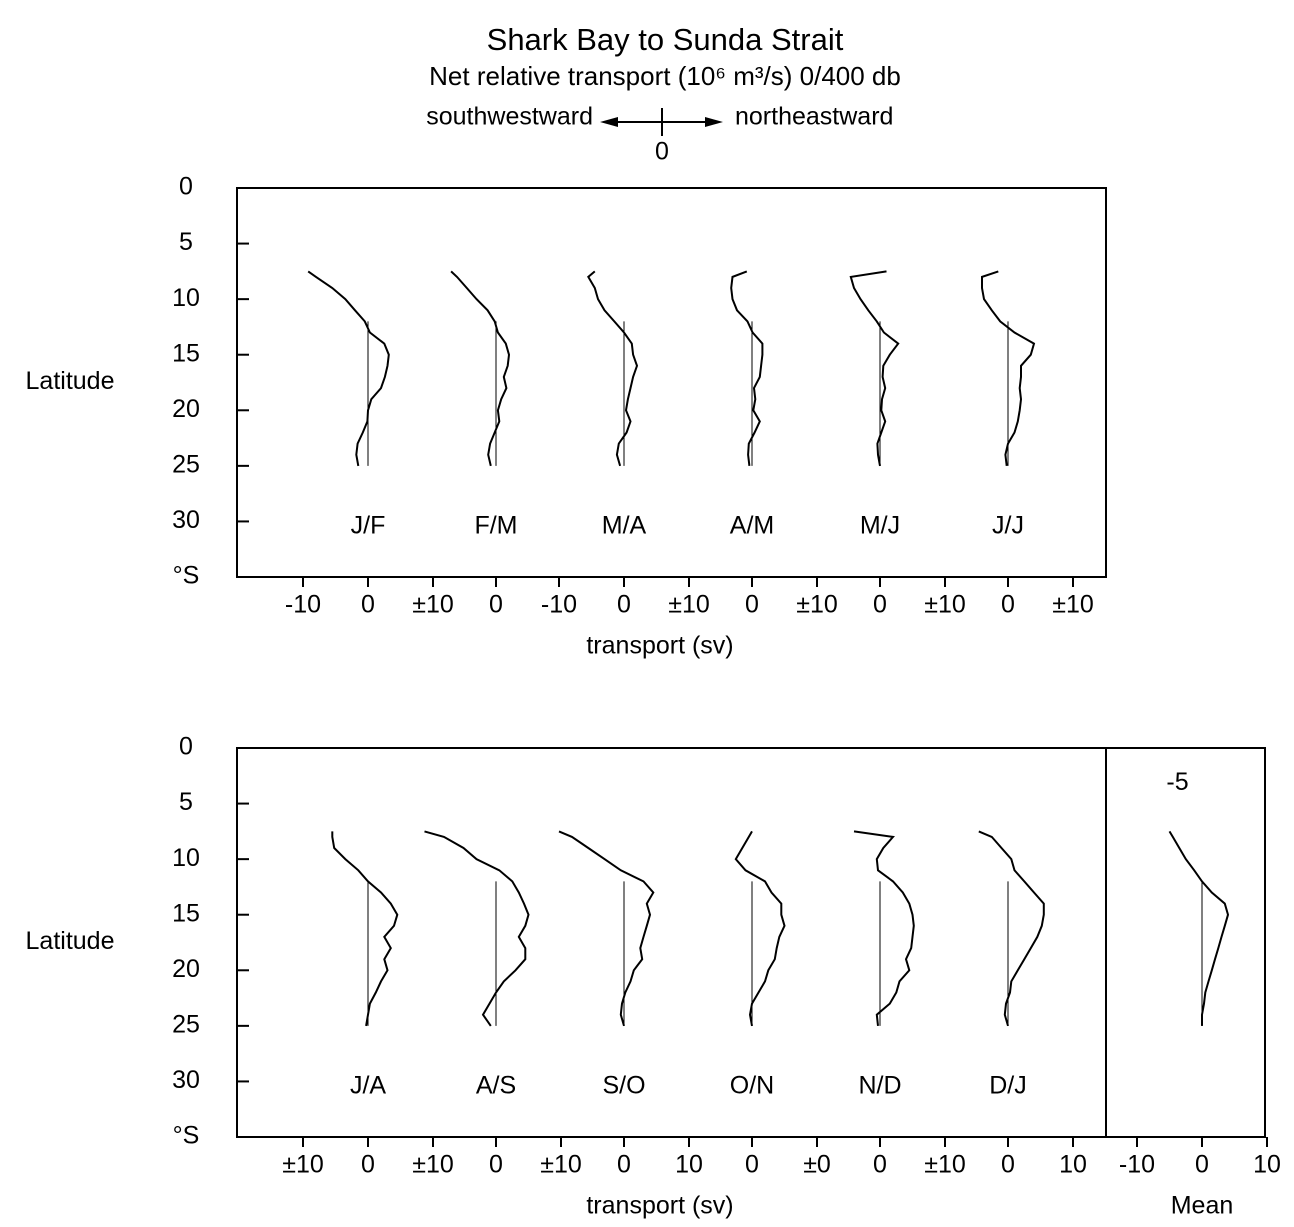 This screenshot has width=1294, height=1227. I want to click on annotation: -5, so click(1177, 782).